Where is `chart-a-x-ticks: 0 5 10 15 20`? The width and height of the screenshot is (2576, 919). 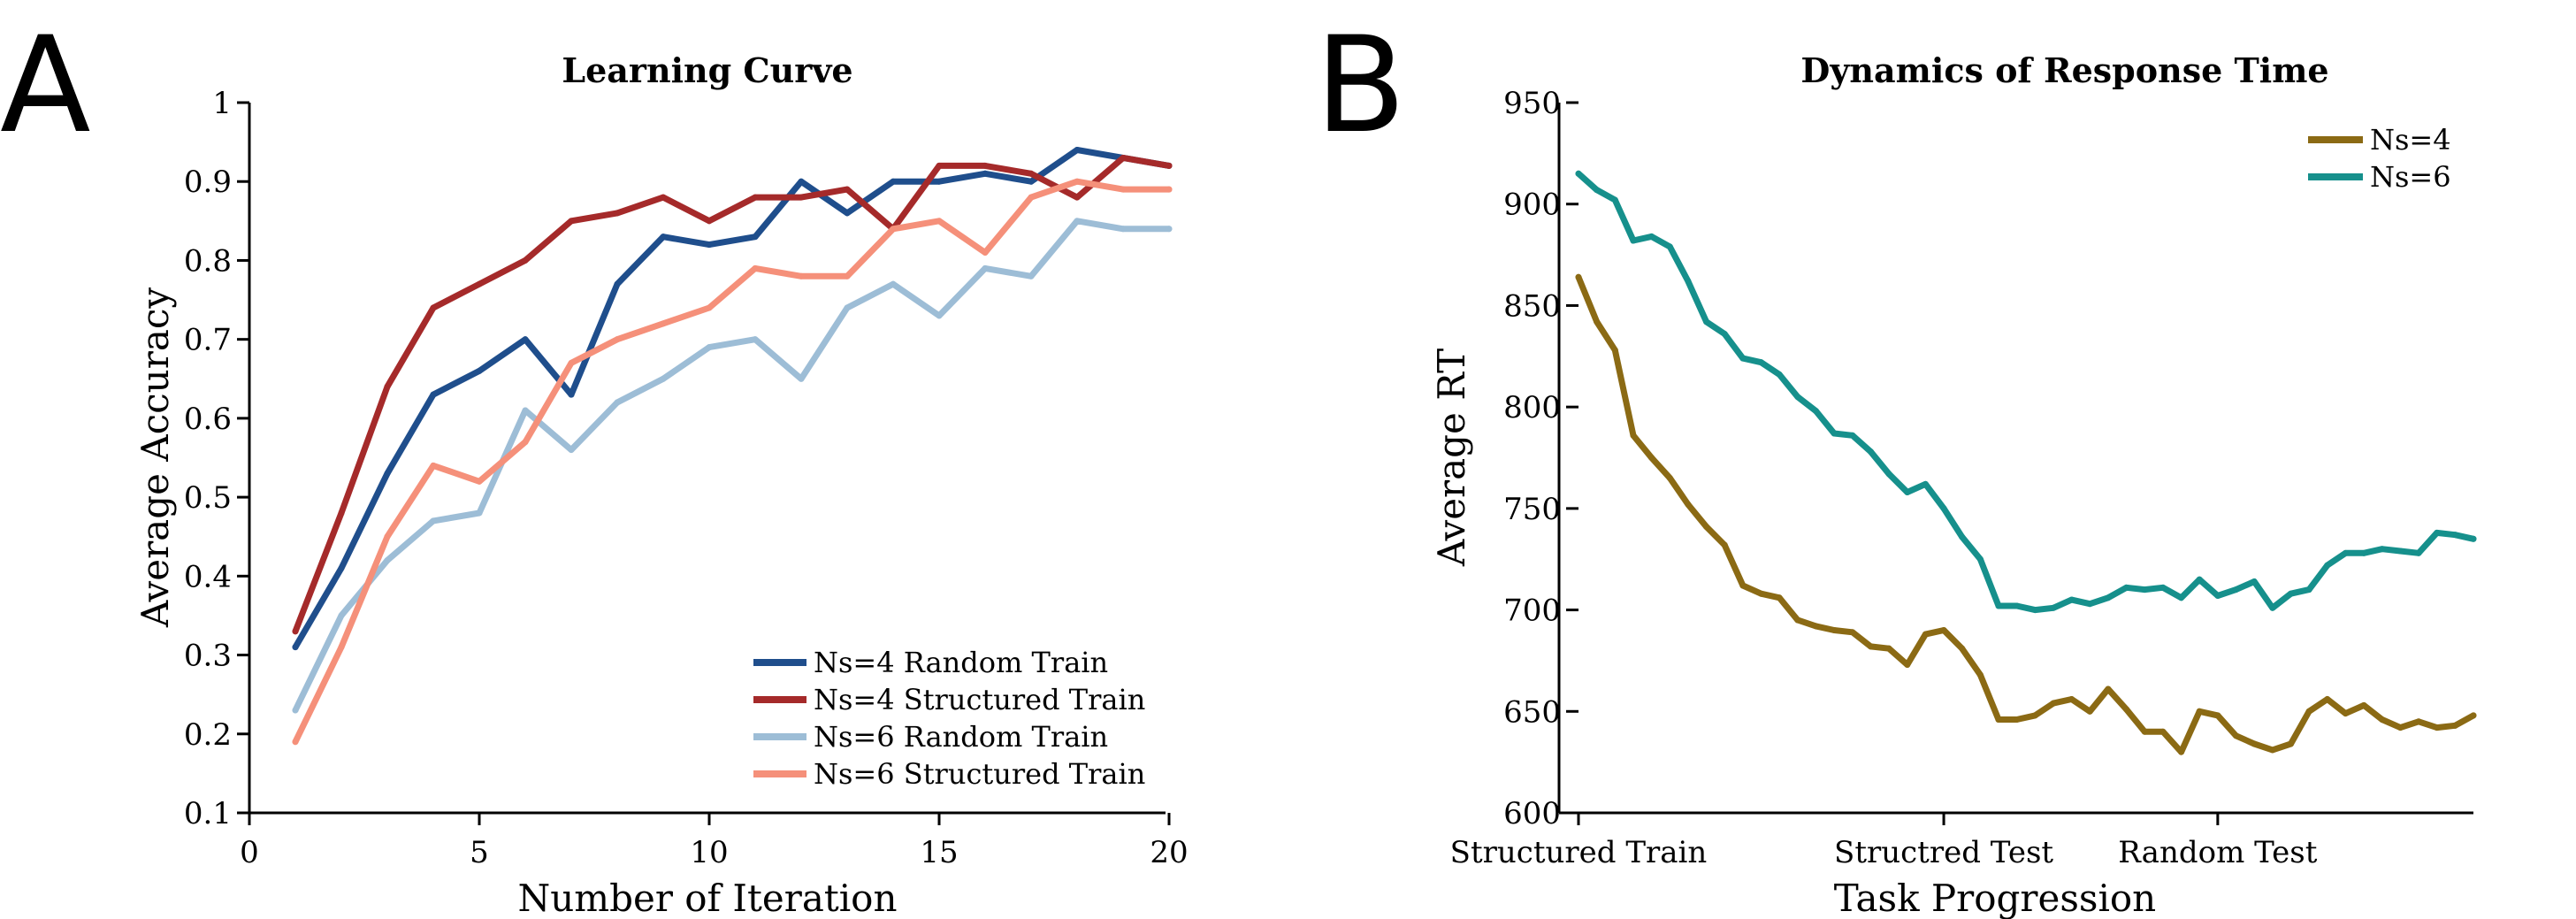 chart-a-x-ticks: 0 5 10 15 20 is located at coordinates (714, 841).